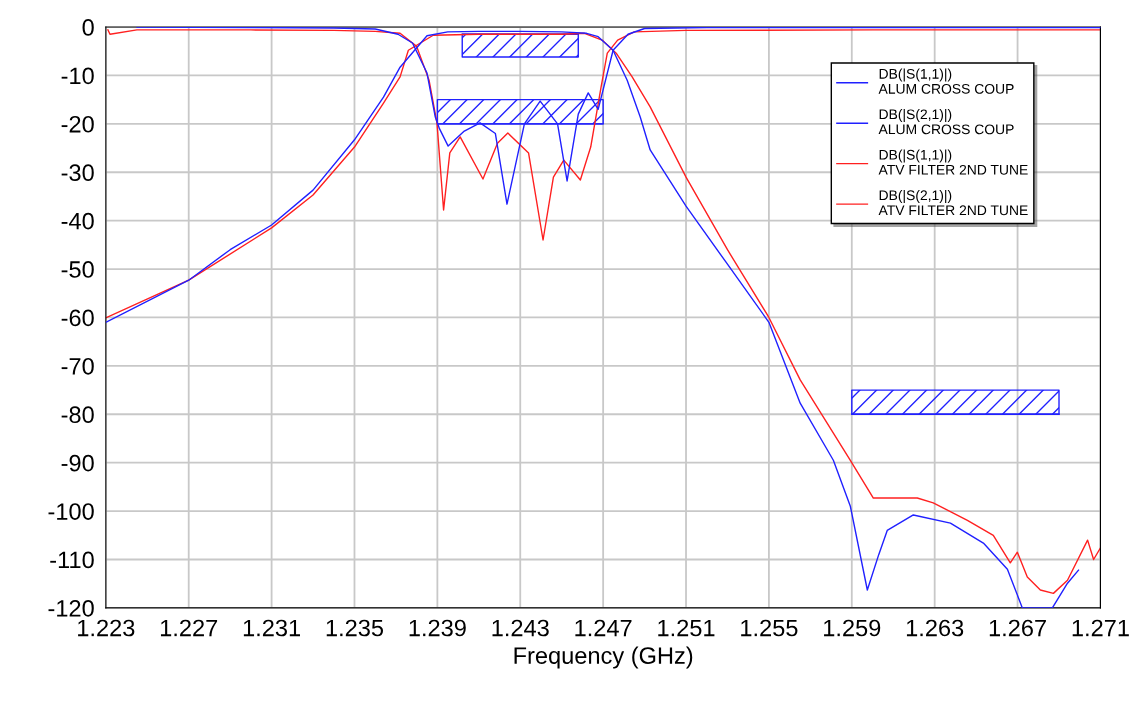  Describe the element at coordinates (77, 124) in the screenshot. I see `y-tick-label: -20` at that location.